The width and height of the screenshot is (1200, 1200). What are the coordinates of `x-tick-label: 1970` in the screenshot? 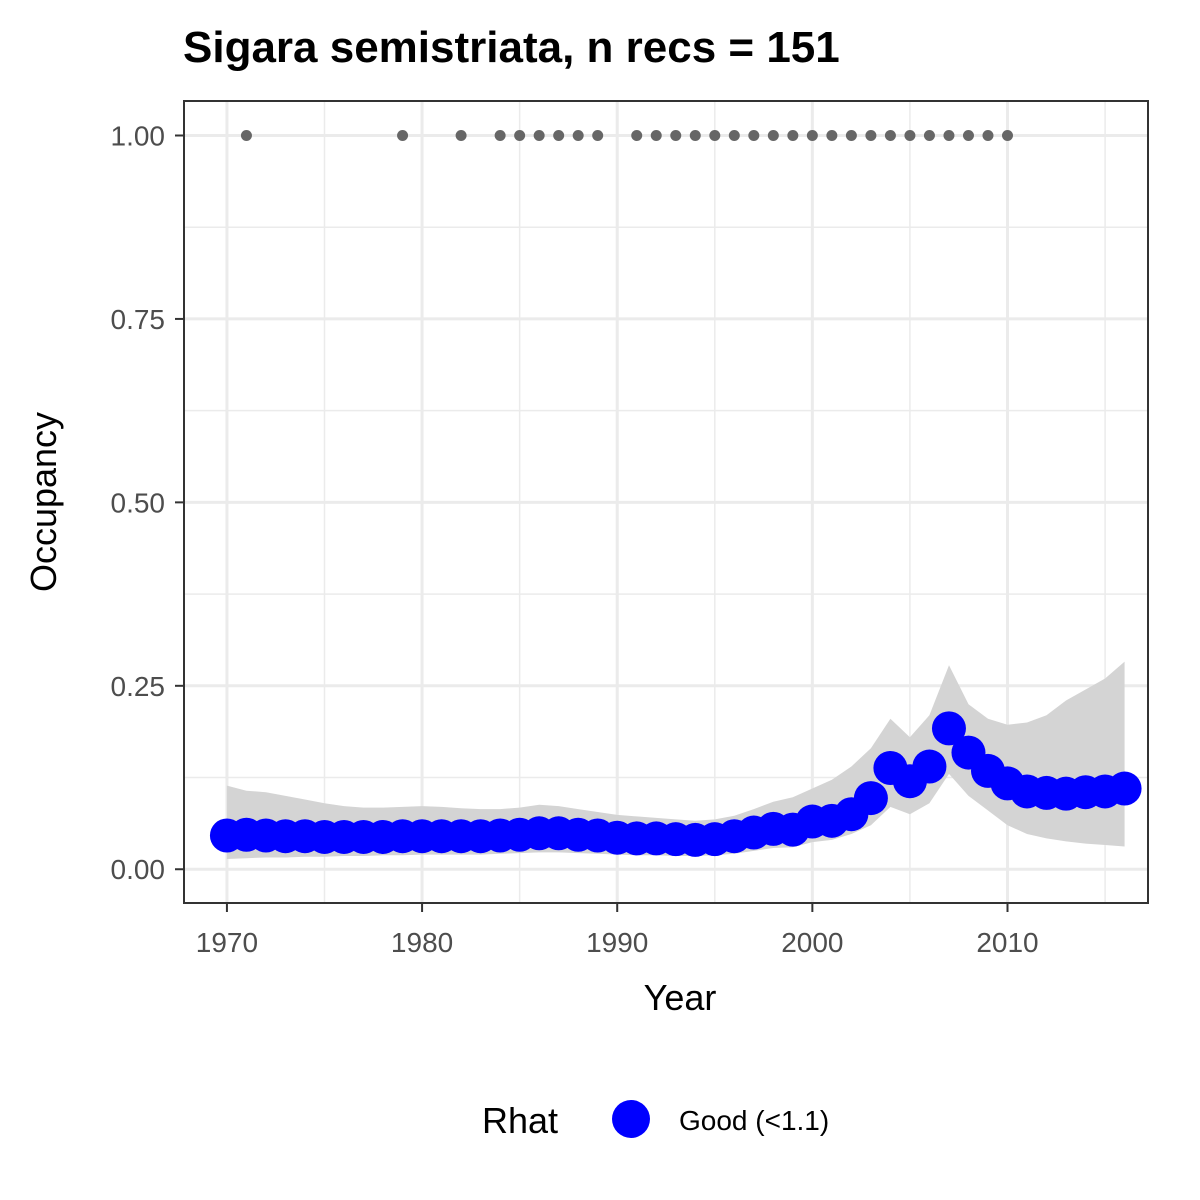 It's located at (227, 942).